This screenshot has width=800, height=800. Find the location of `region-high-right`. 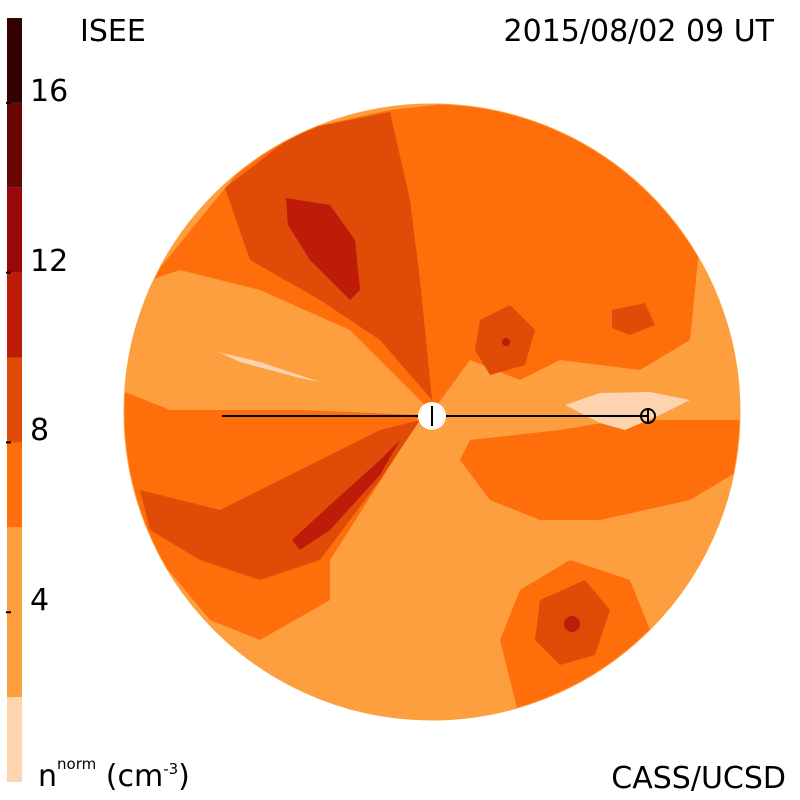

region-high-right is located at coordinates (633, 319).